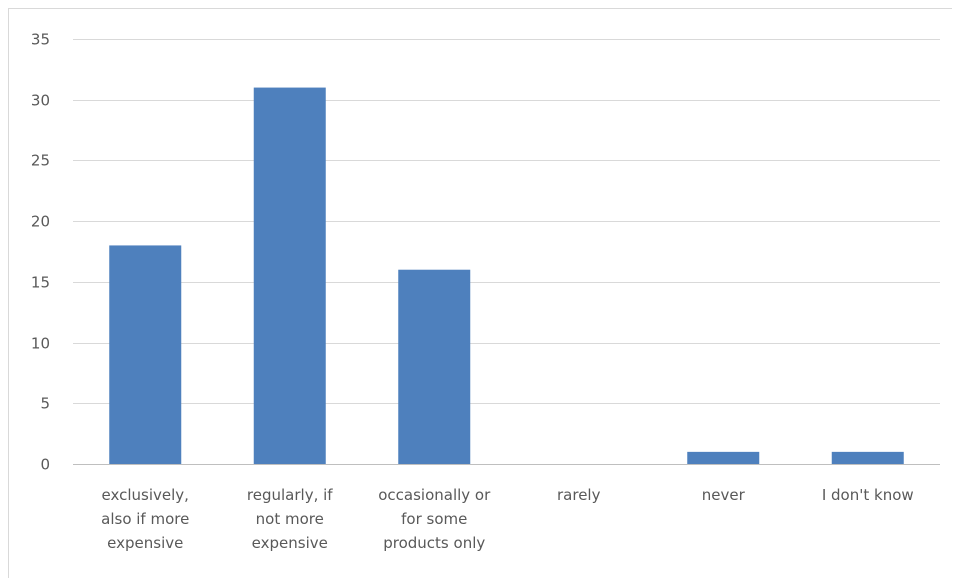 The width and height of the screenshot is (954, 579). Describe the element at coordinates (40, 252) in the screenshot. I see `y-axis-tick-labels: 0 5 10 15 20 25 30 35` at that location.